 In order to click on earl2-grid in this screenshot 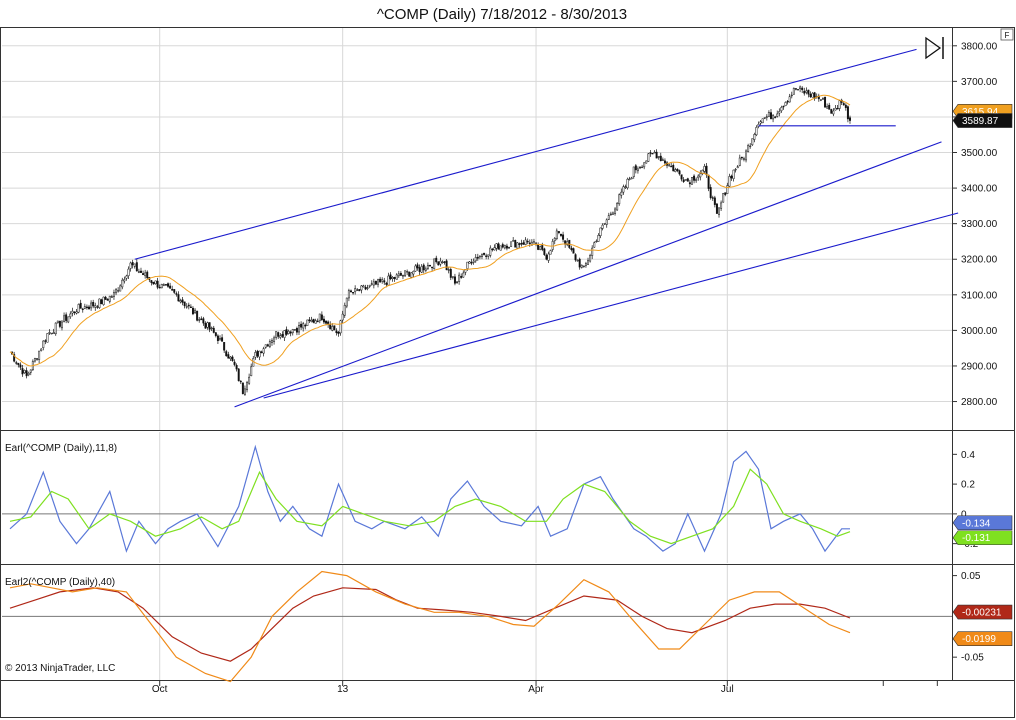, I will do `click(477, 622)`.